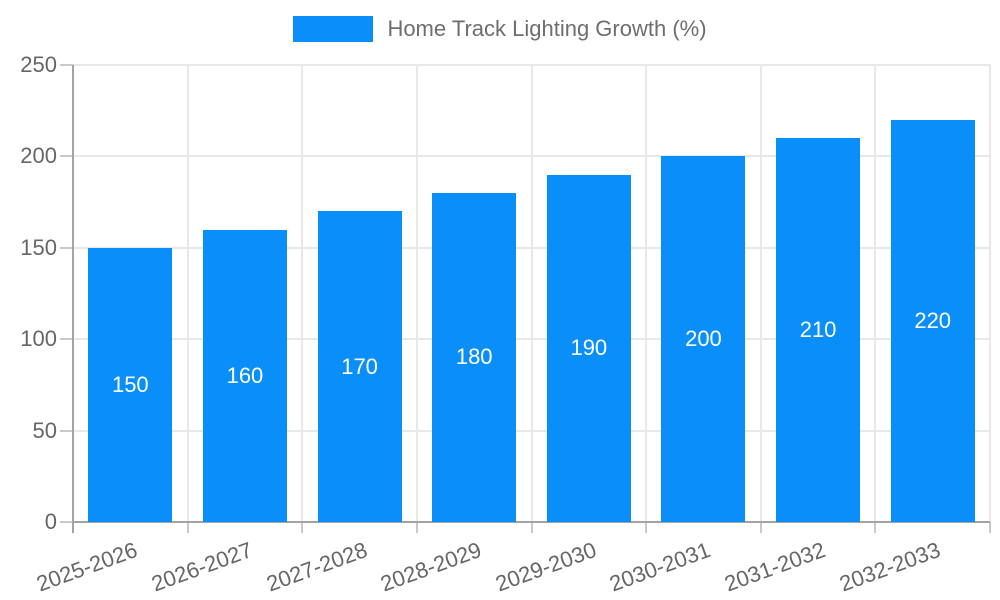  I want to click on bar-2025-2026, so click(130, 384).